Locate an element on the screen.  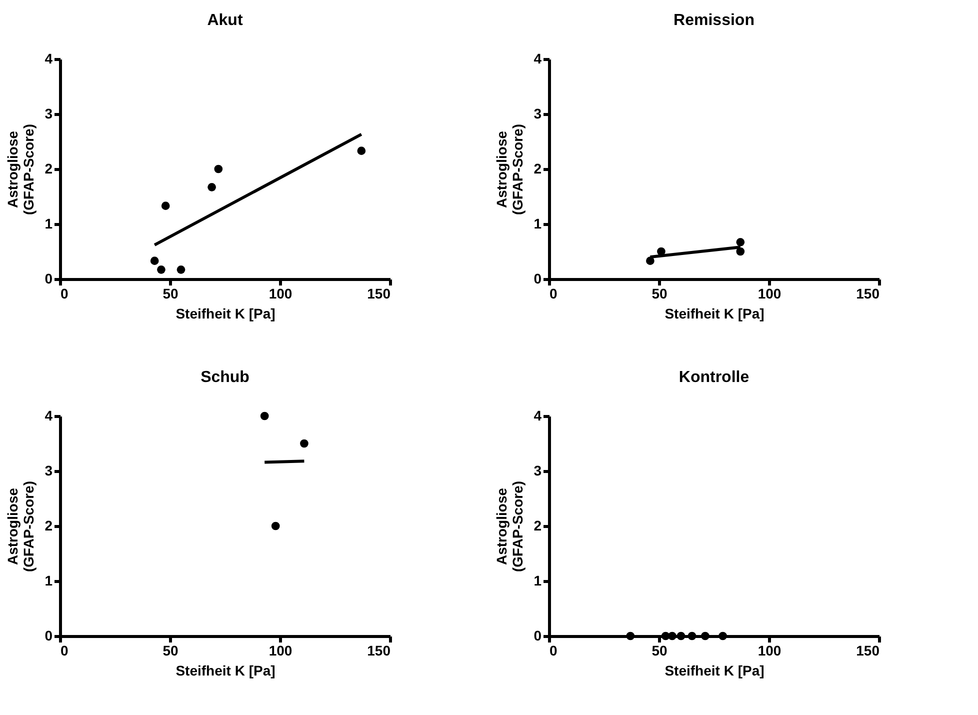
chart-title: Kontrolle is located at coordinates (714, 377).